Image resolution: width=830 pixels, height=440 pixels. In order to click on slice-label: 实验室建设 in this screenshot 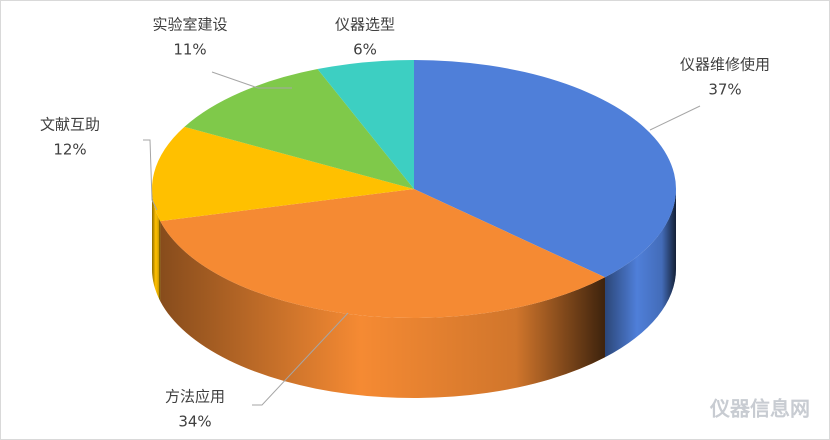, I will do `click(189, 25)`.